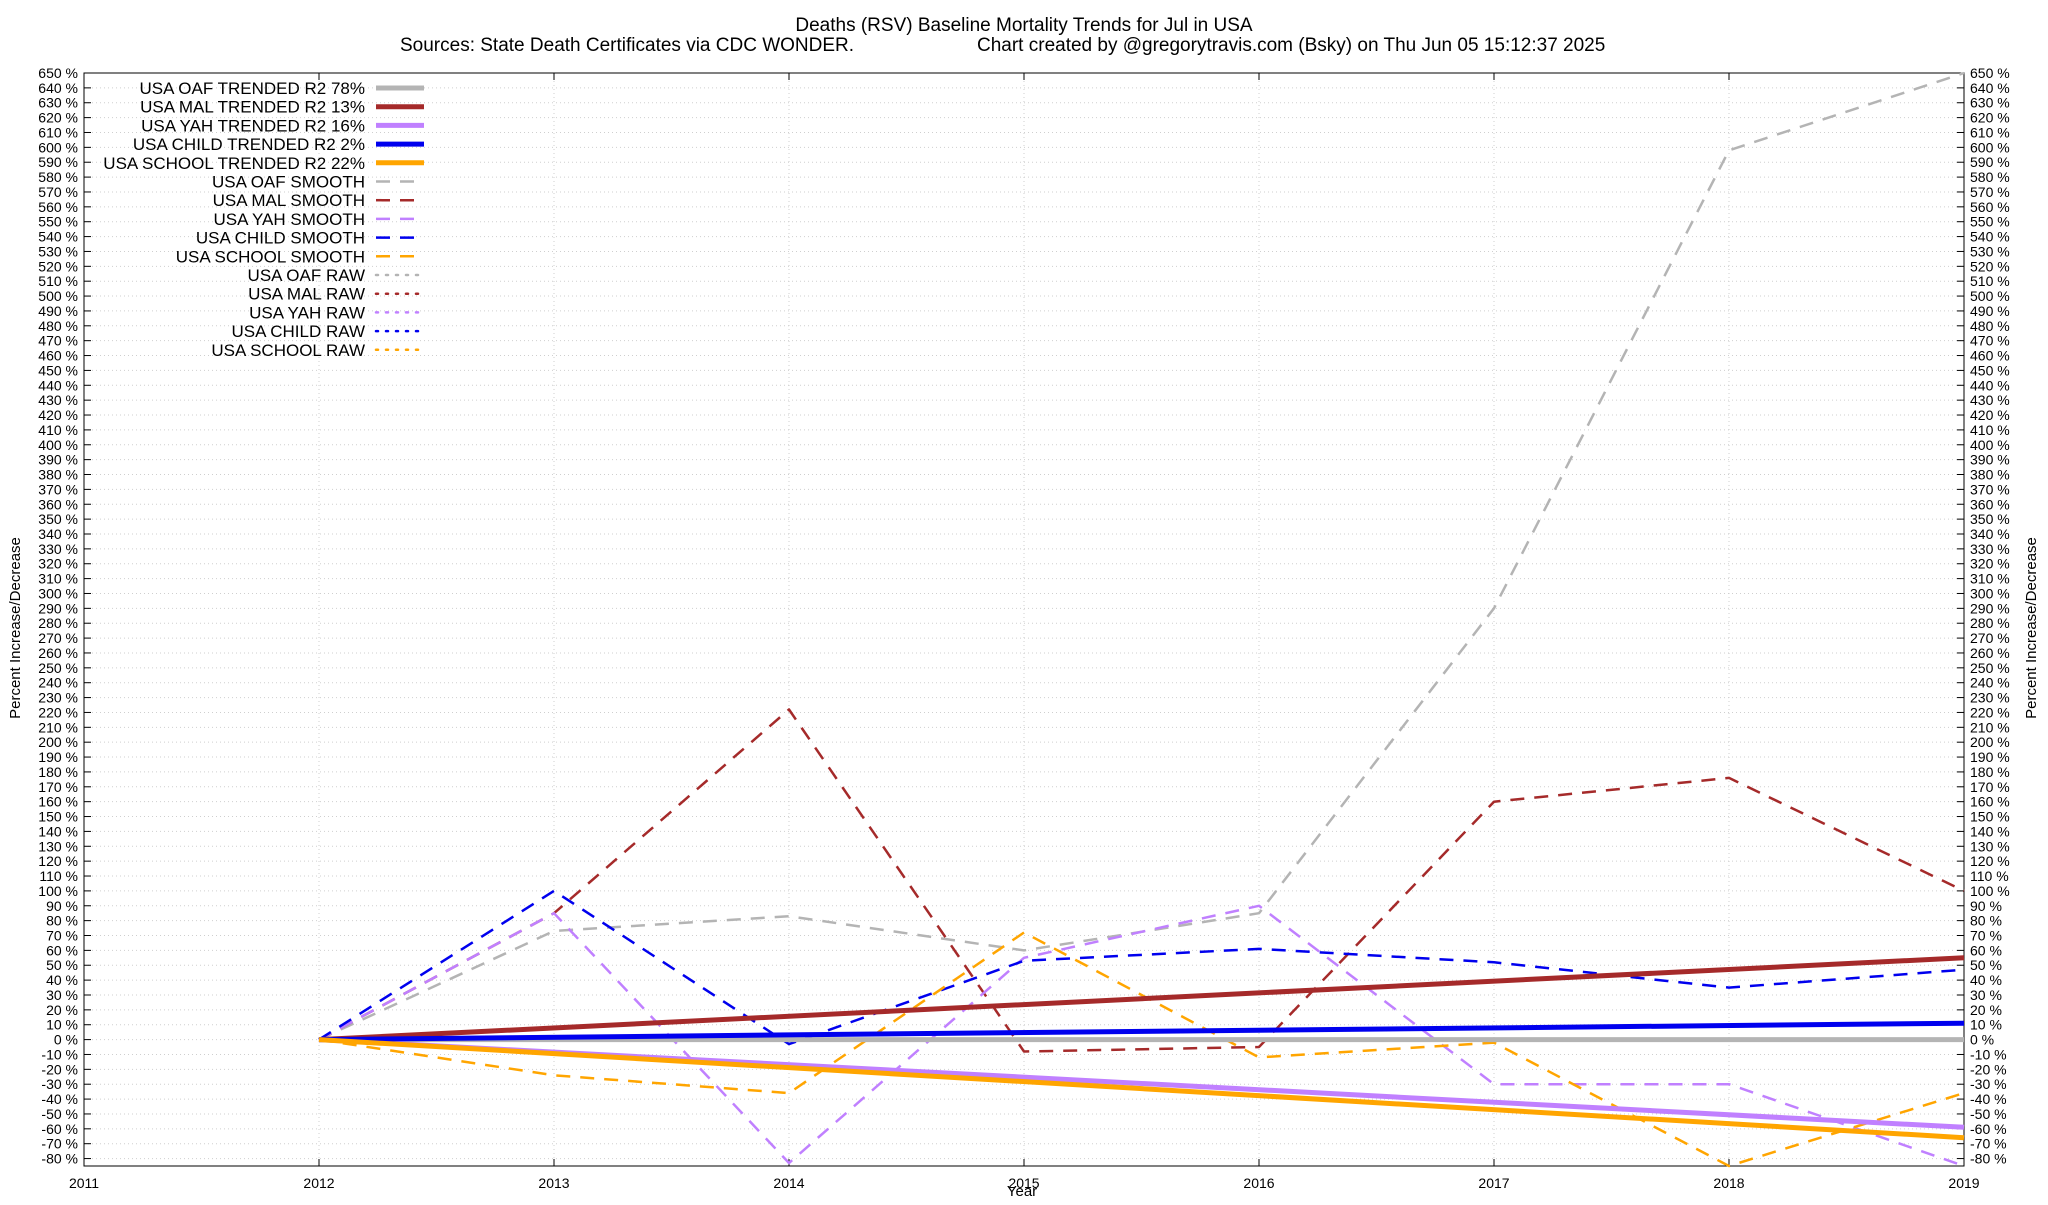 The image size is (2048, 1205). Describe the element at coordinates (2031, 628) in the screenshot. I see `y2-axis-title: Percent Increase/Decrease` at that location.